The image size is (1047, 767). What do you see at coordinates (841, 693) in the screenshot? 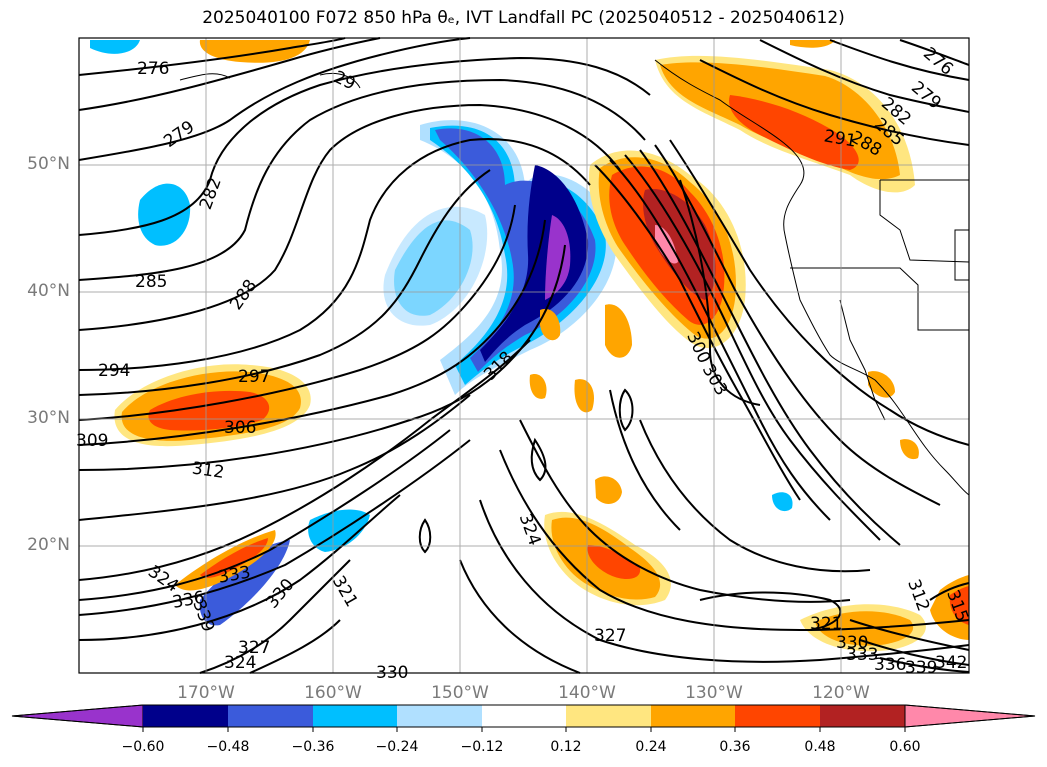
I see `lon-label-120w: 120°W` at bounding box center [841, 693].